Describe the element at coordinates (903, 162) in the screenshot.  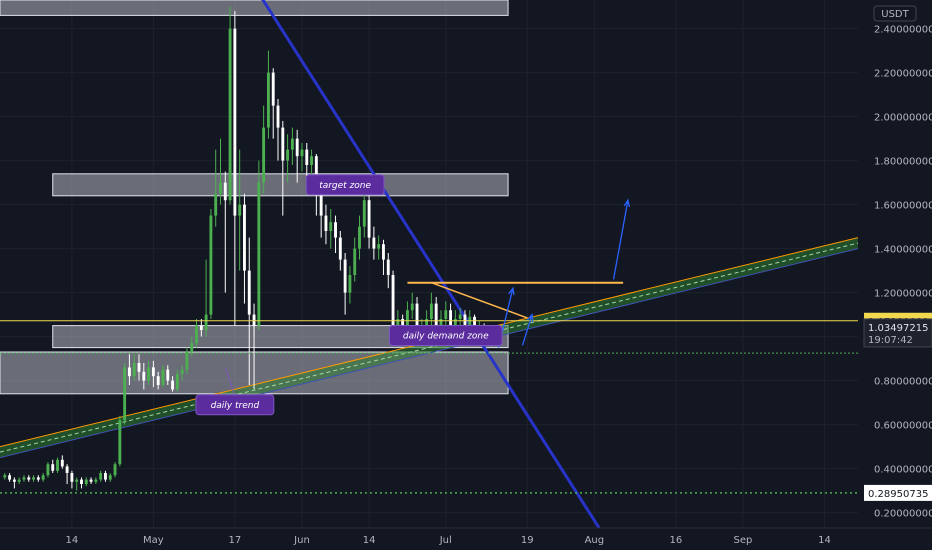
I see `y-tick-label: 1.800000000` at that location.